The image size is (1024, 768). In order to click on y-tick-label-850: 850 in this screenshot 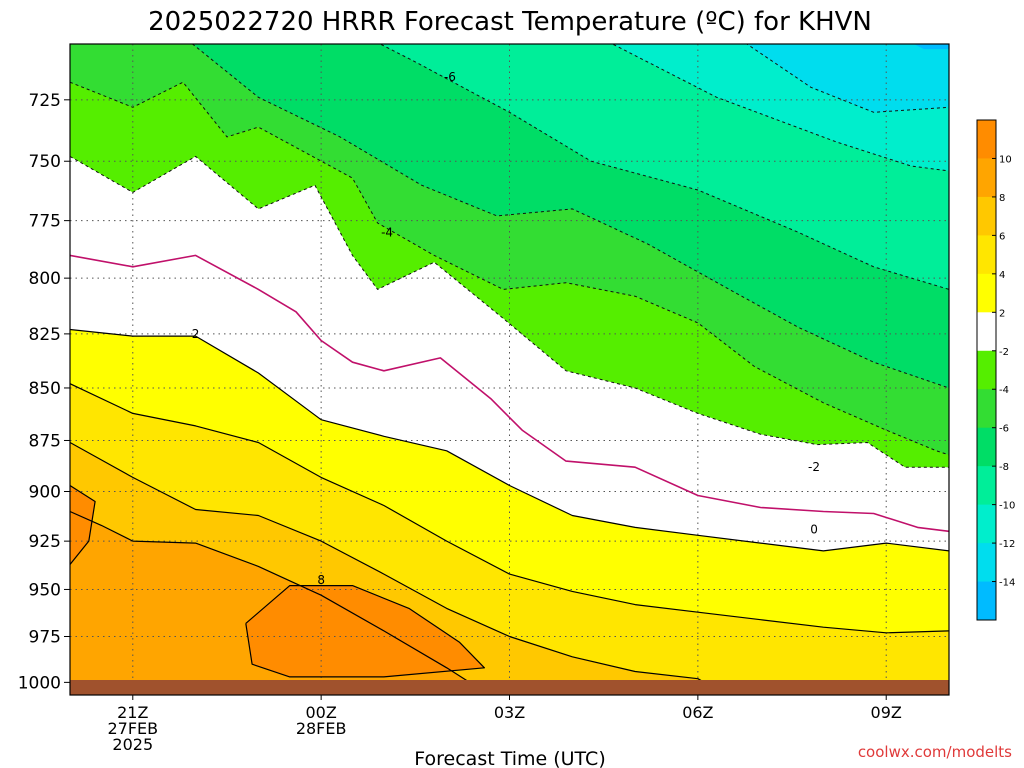, I will do `click(45, 389)`.